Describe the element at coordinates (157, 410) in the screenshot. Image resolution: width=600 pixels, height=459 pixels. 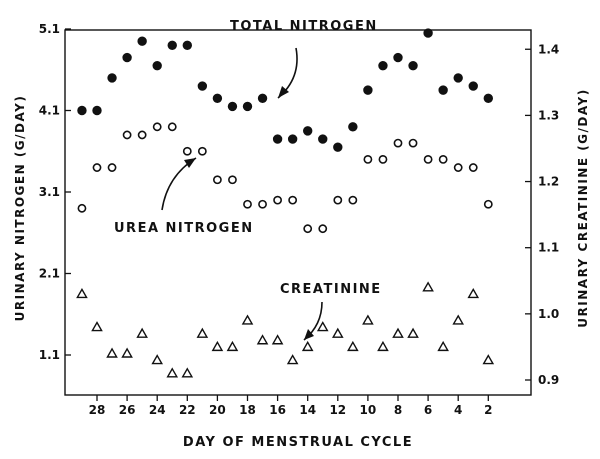
I see `x-tick-label: 24` at that location.